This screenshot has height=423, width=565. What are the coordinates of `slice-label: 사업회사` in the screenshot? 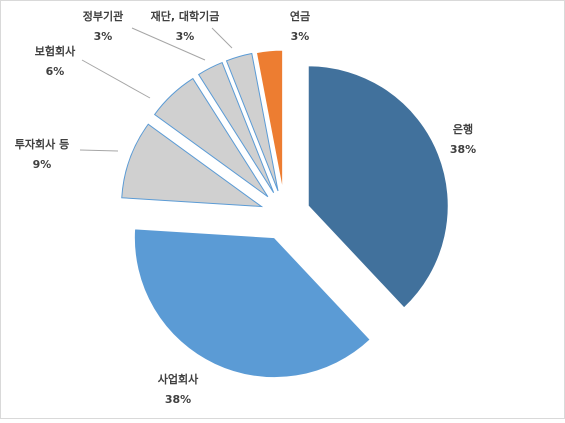 It's located at (178, 379).